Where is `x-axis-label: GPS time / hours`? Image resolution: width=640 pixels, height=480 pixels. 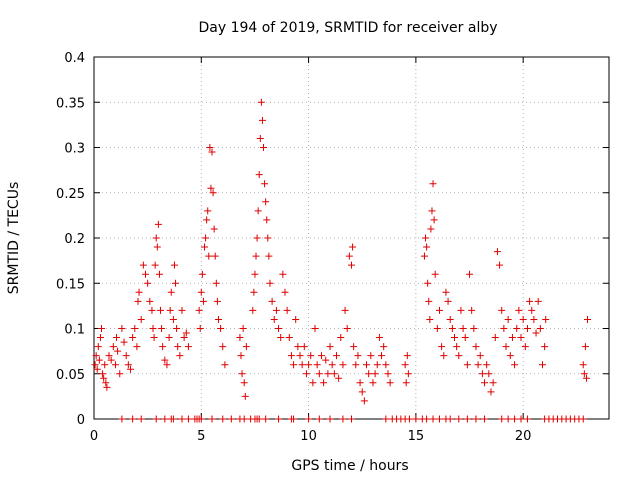
x-axis-label: GPS time / hours is located at coordinates (349, 466).